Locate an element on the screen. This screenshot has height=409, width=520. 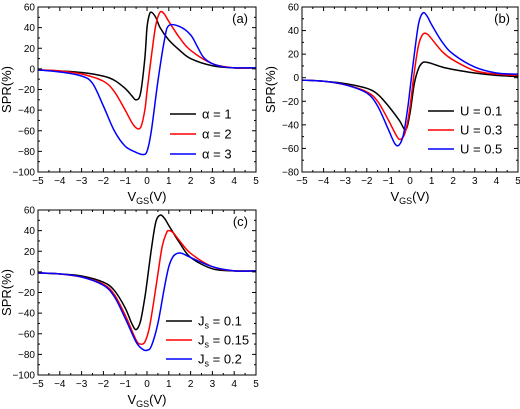
panel-label: (a) is located at coordinates (240, 18).